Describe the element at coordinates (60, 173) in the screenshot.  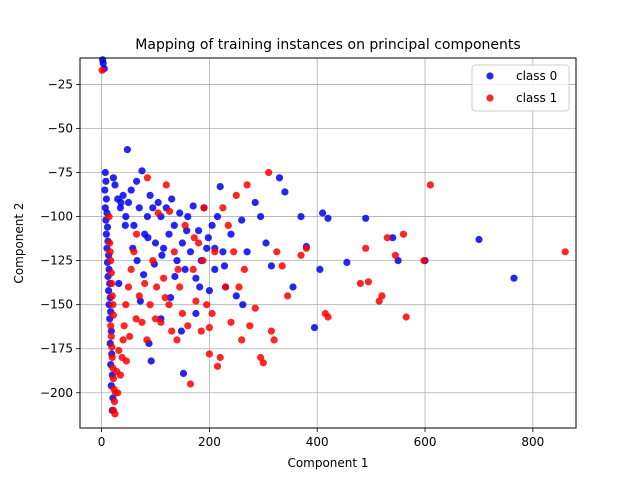
I see `y-tick-label: −75` at that location.